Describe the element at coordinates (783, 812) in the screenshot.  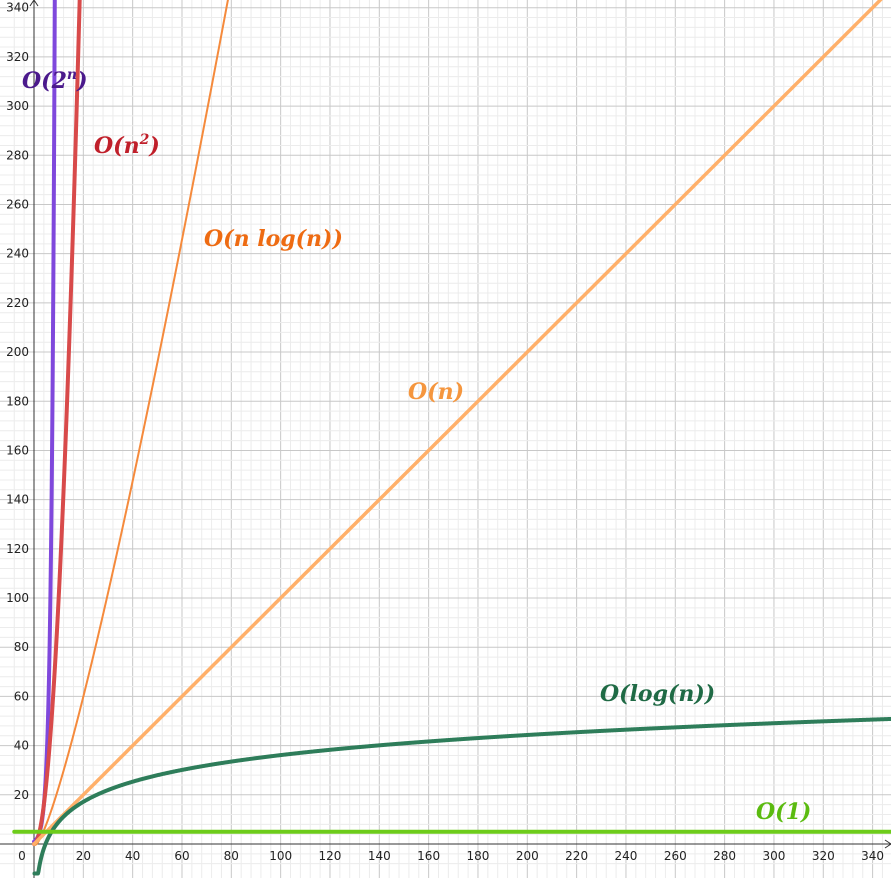
I see `series-label: O(1)` at that location.